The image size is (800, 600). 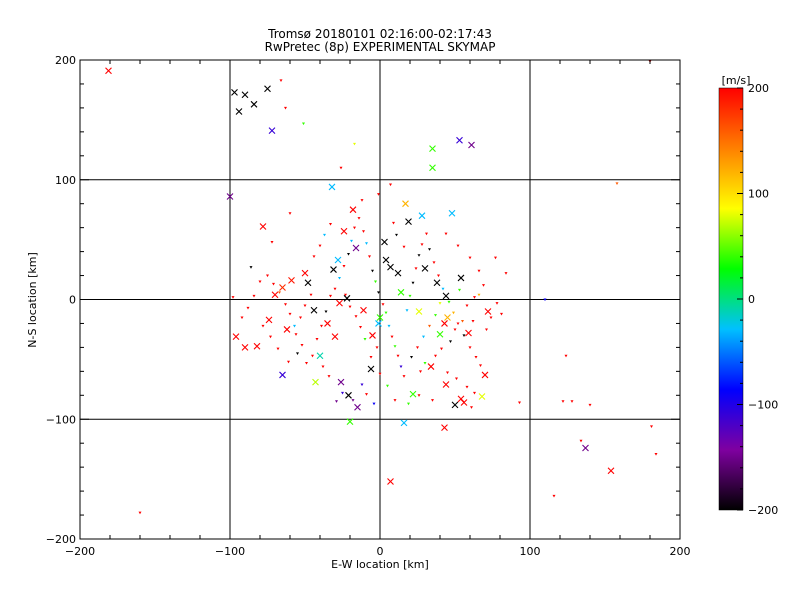 I want to click on y-tick-label: −200, so click(x=61, y=539).